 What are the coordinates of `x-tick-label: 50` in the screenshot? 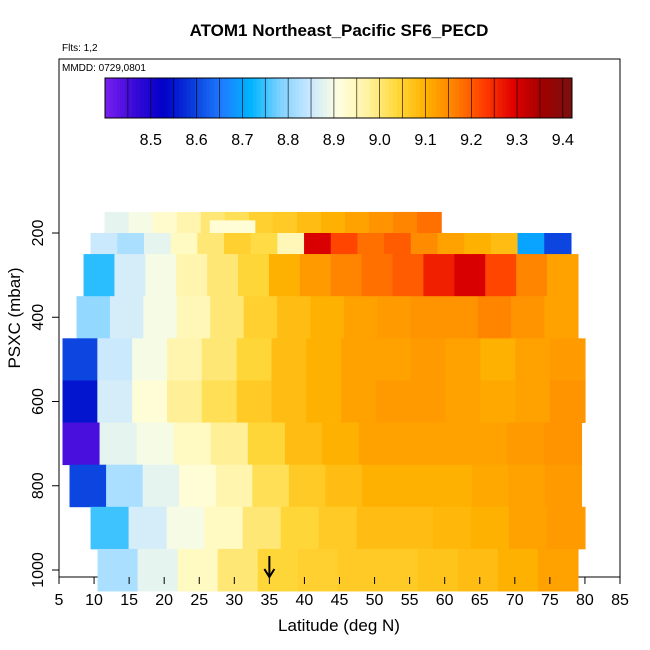 It's located at (375, 600).